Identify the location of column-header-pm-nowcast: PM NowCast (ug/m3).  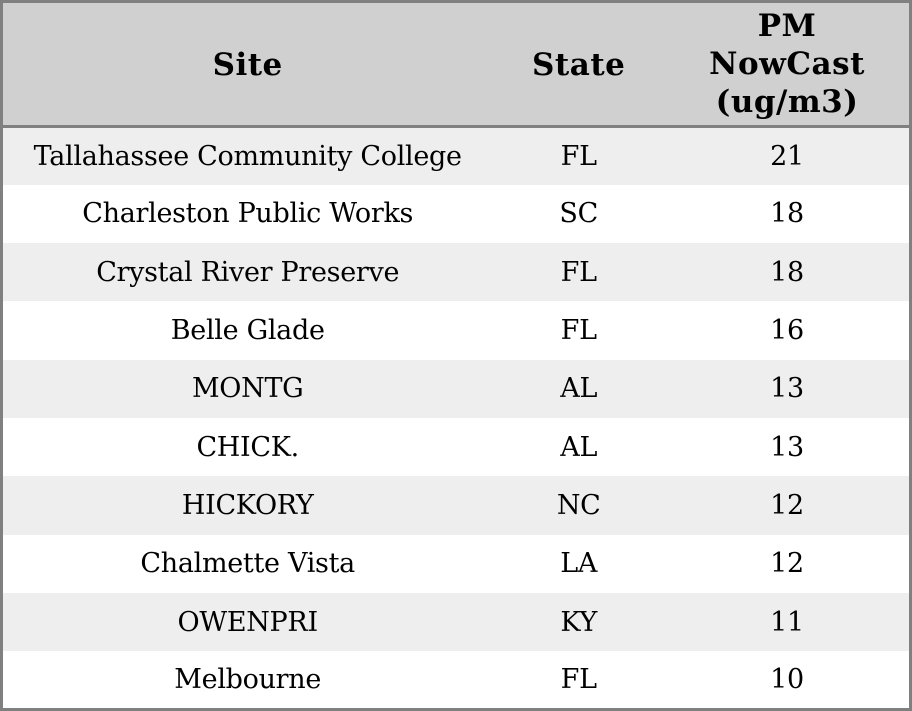
(788, 64).